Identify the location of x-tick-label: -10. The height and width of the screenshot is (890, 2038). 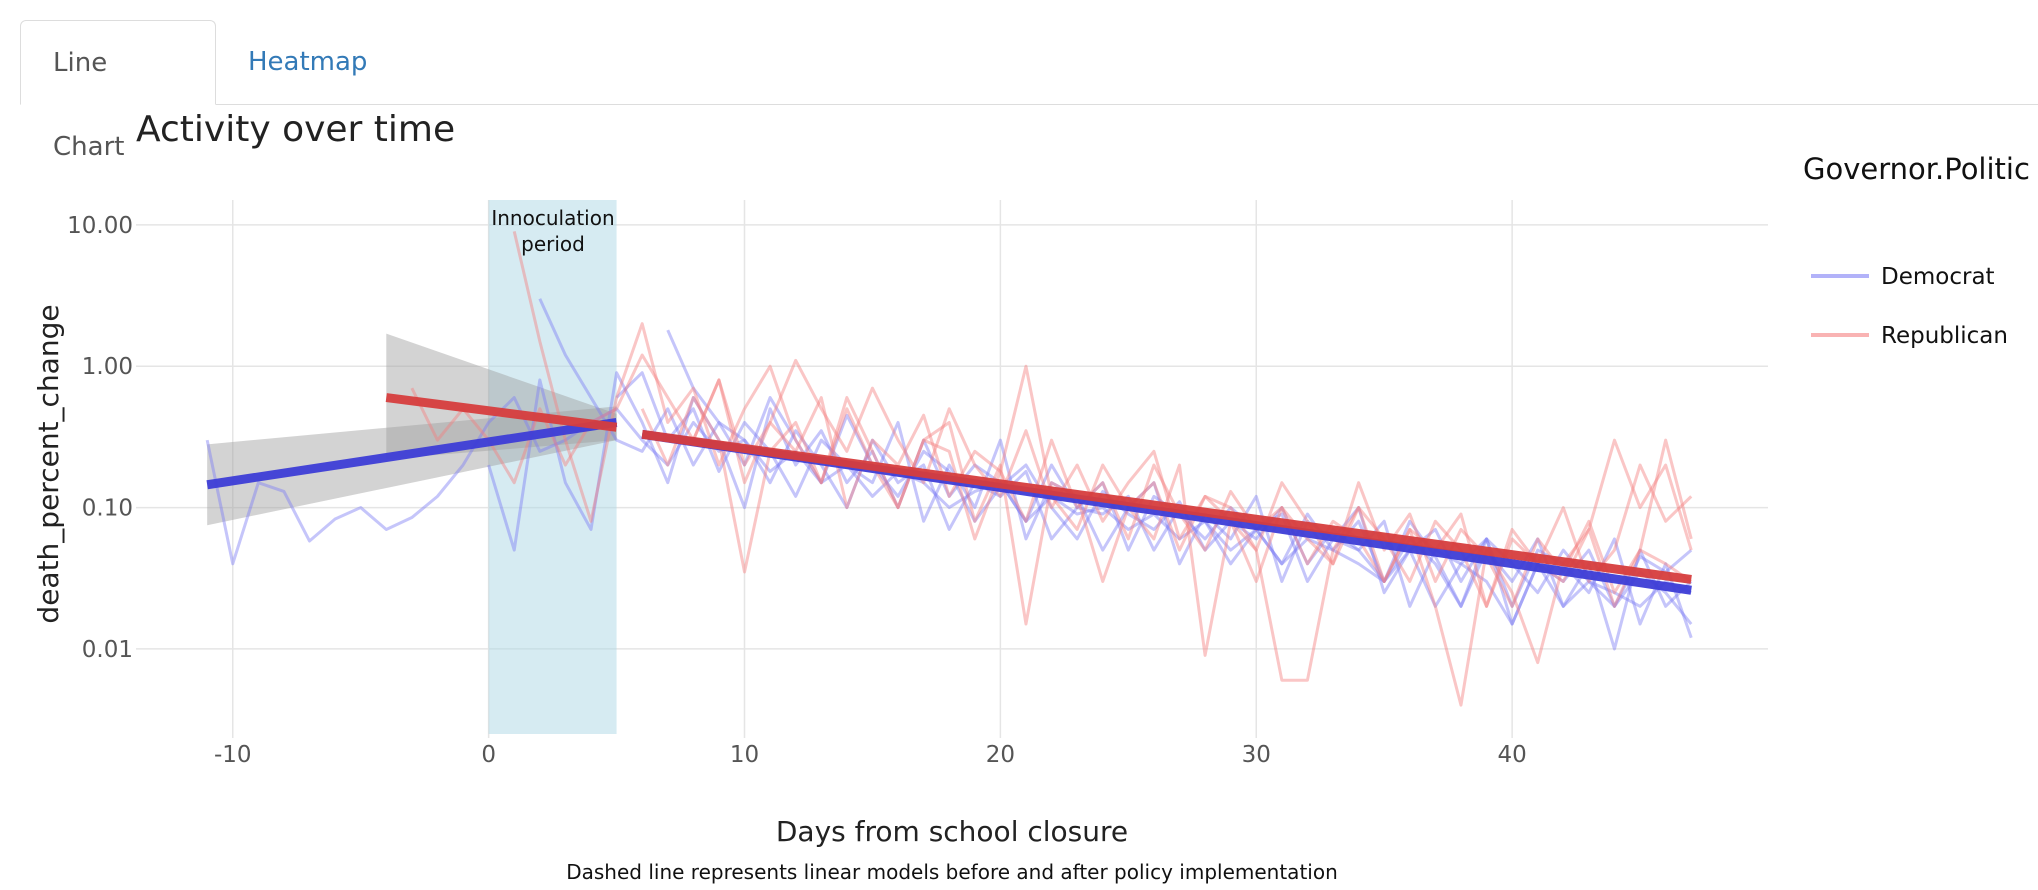
(233, 755).